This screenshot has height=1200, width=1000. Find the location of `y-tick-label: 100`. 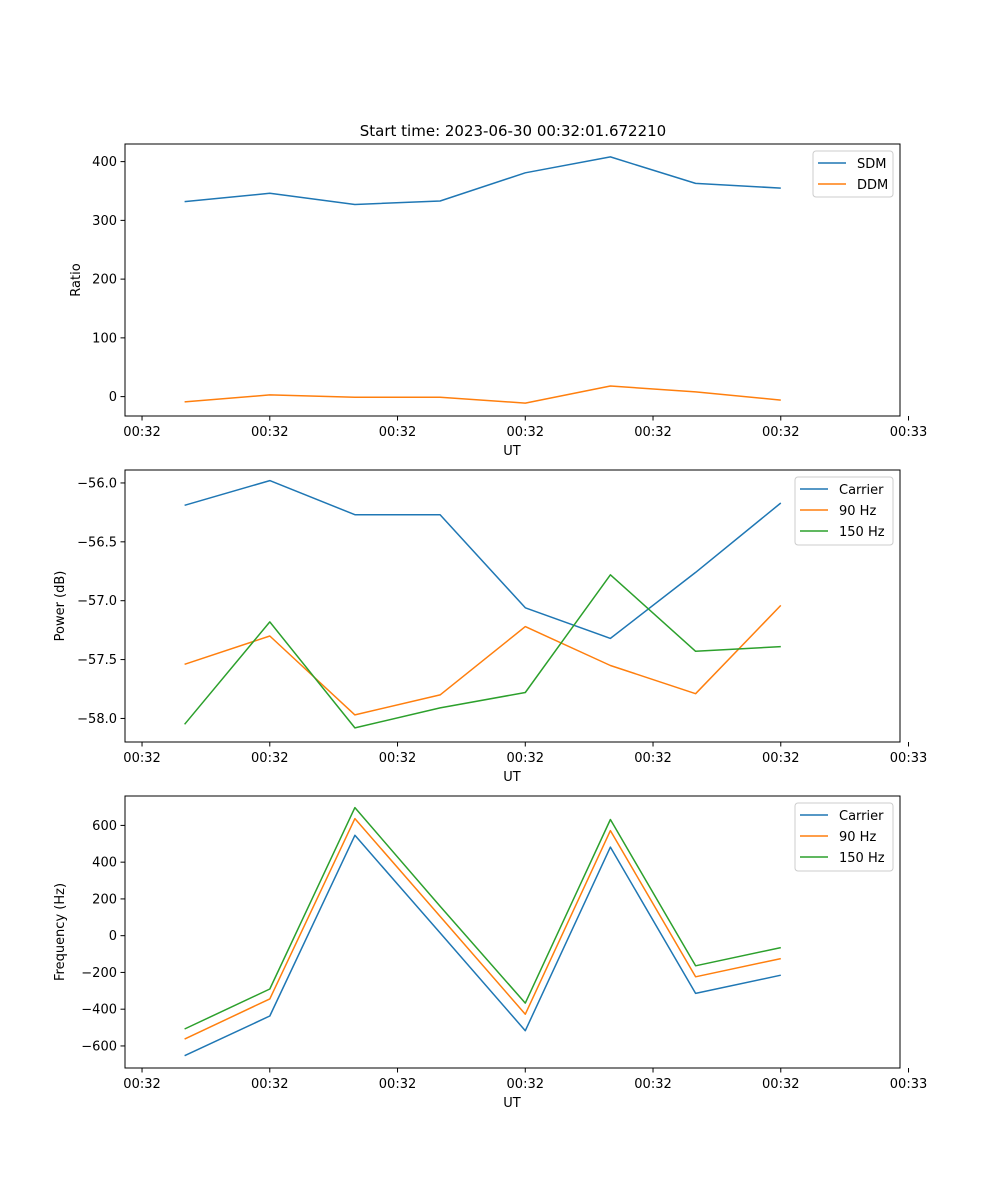

y-tick-label: 100 is located at coordinates (104, 338).